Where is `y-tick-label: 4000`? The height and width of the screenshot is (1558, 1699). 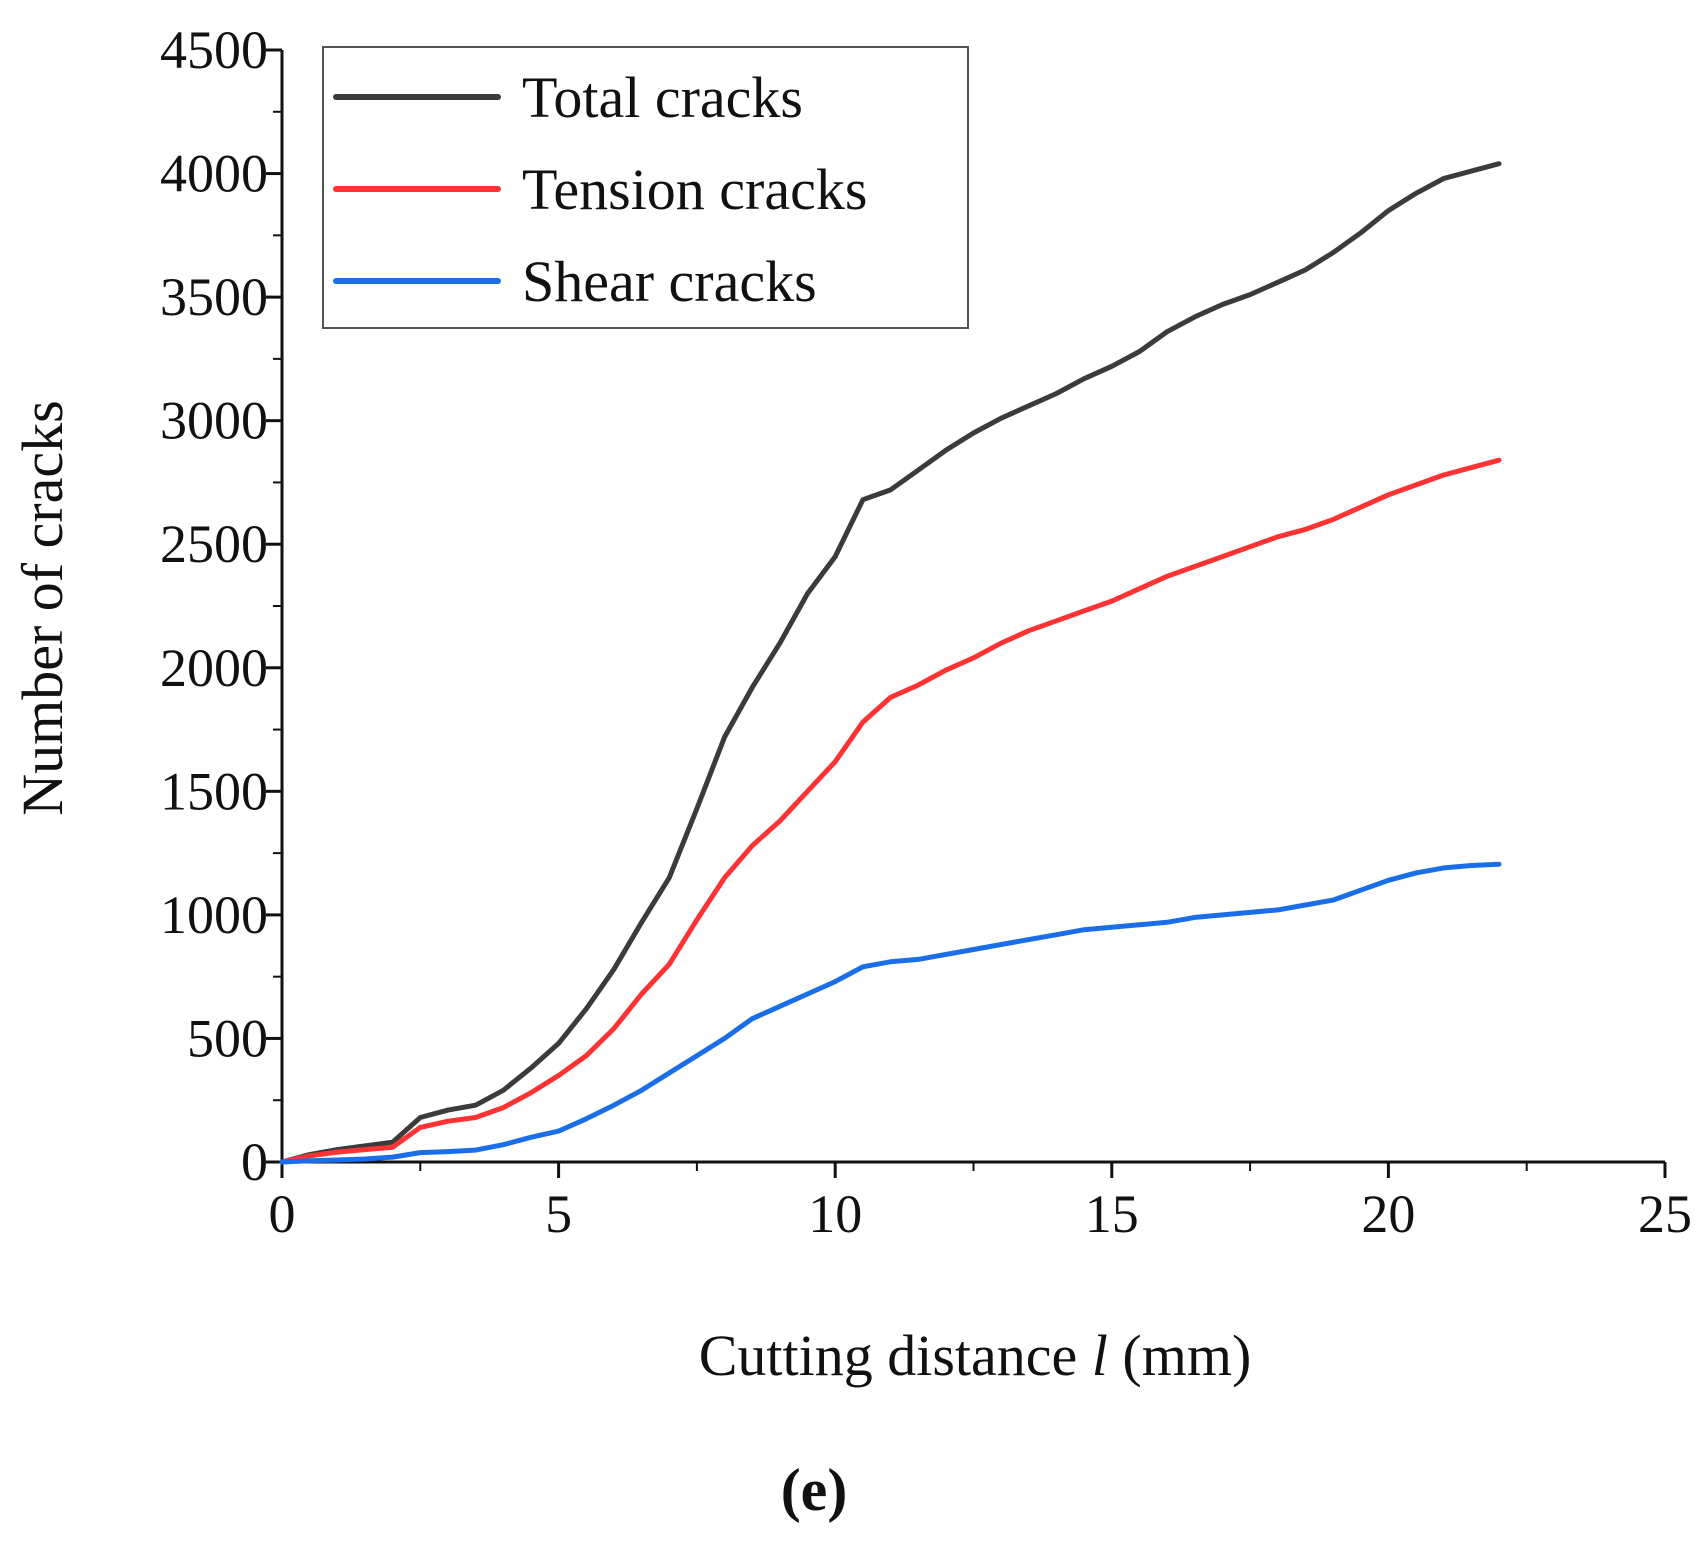
y-tick-label: 4000 is located at coordinates (214, 174).